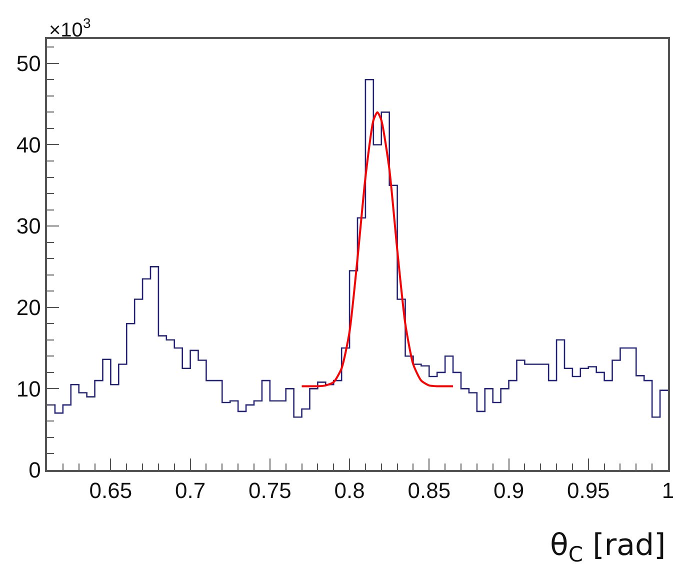 The image size is (686, 564). Describe the element at coordinates (429, 491) in the screenshot. I see `x-tick-label: 0.85` at that location.